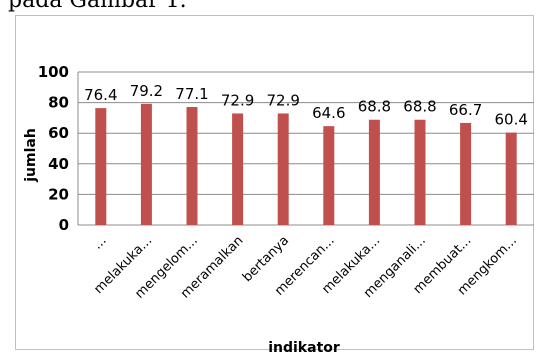 Image resolution: width=547 pixels, height=358 pixels. I want to click on data-labels: 76.4 79.2 77.1 72.9 72.9 64.6 68.8 68.8 66.7 60.4, so click(306, 105).